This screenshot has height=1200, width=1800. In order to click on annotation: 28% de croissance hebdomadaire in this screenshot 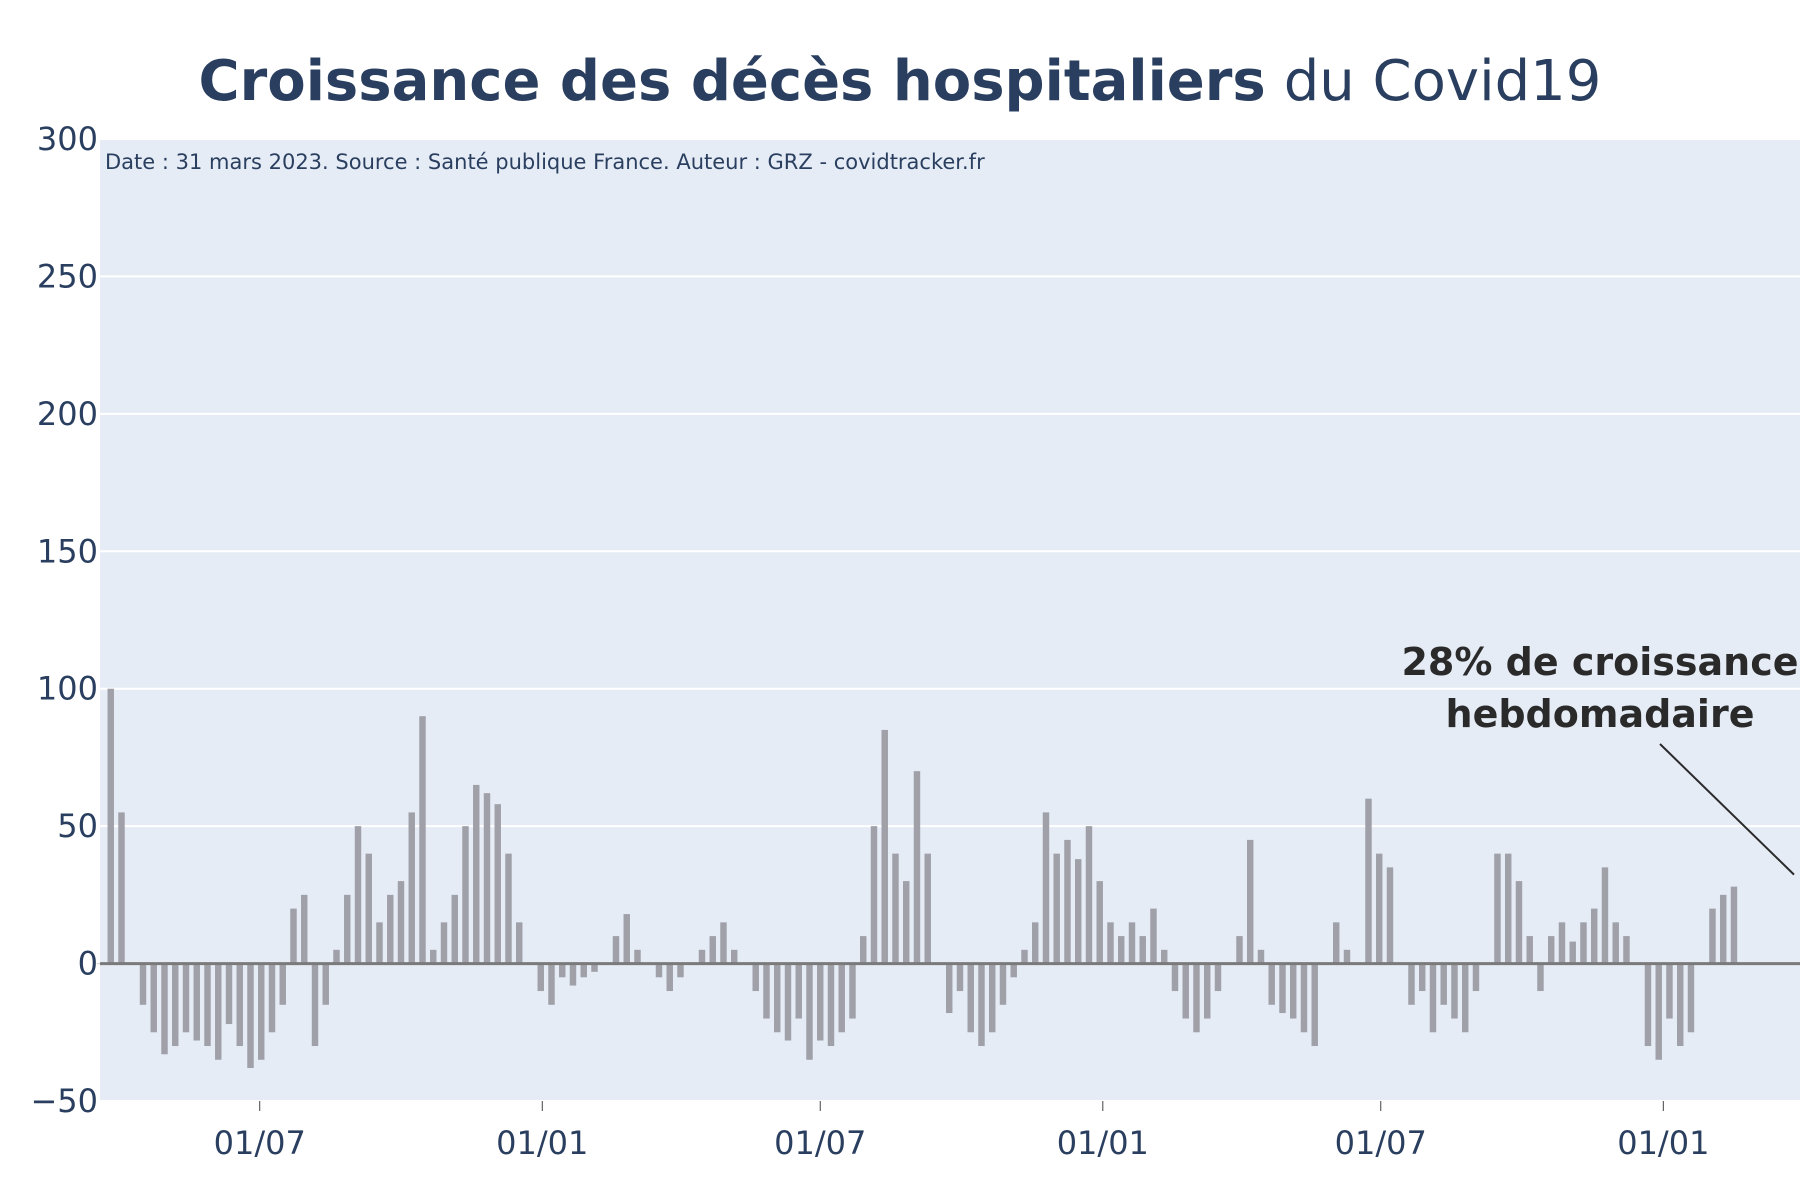, I will do `click(1600, 758)`.